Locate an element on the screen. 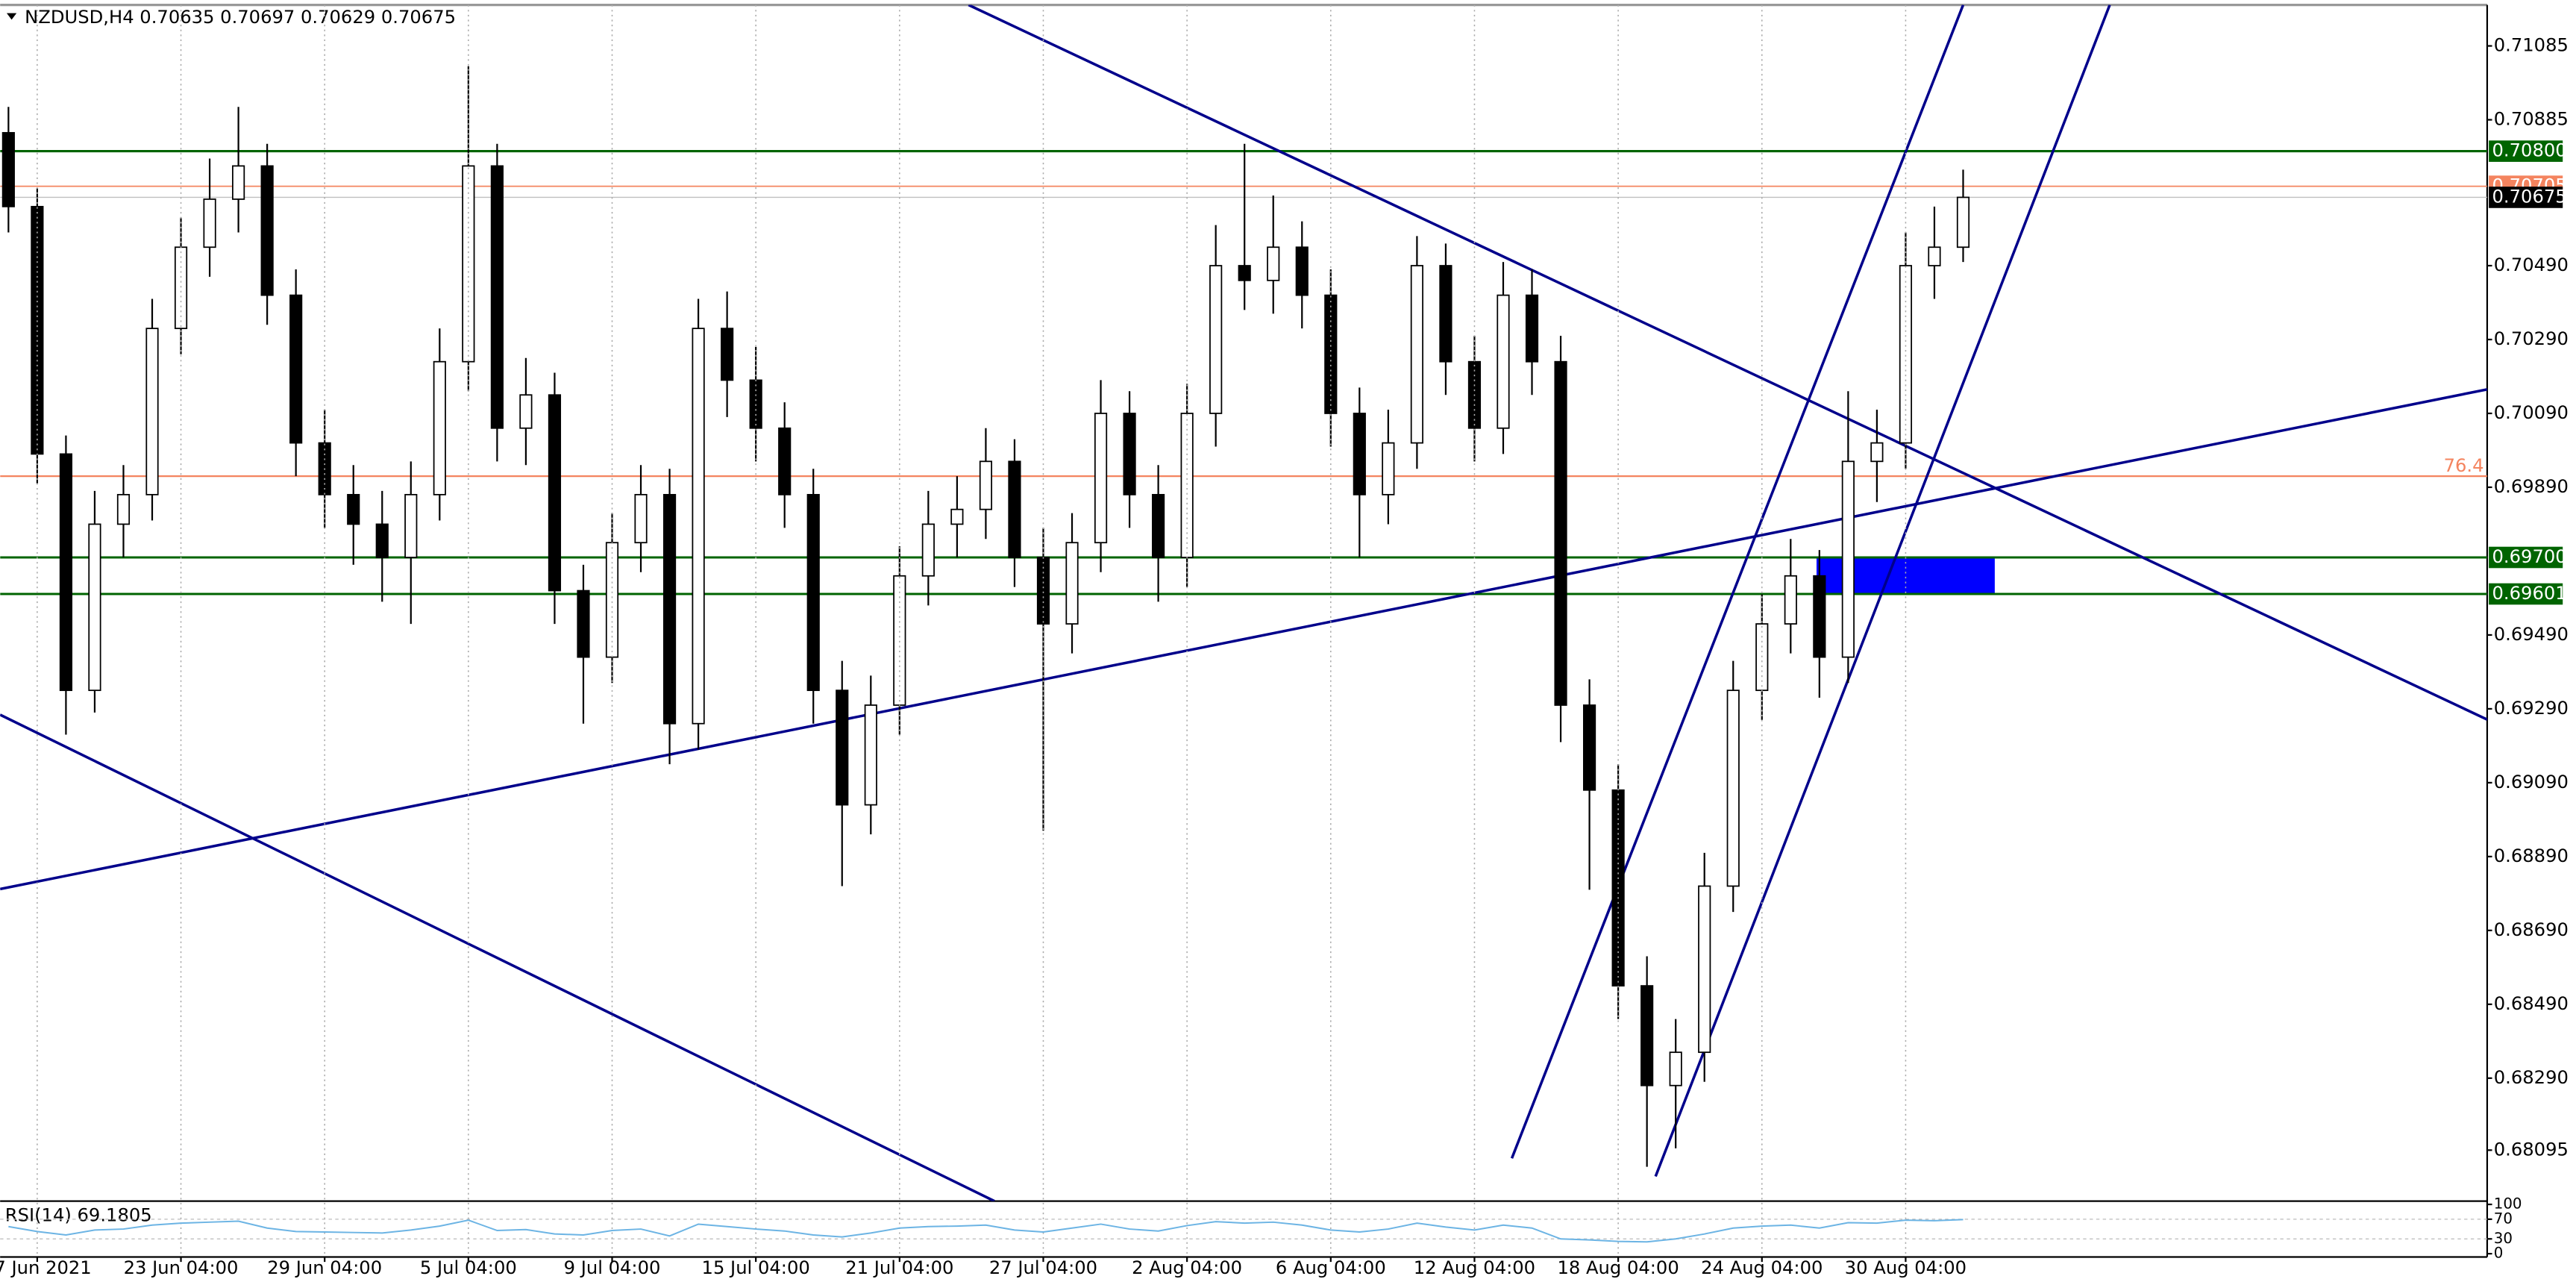 This screenshot has height=1279, width=2576. x-tick-label: 9 Jul 04:00 is located at coordinates (612, 1267).